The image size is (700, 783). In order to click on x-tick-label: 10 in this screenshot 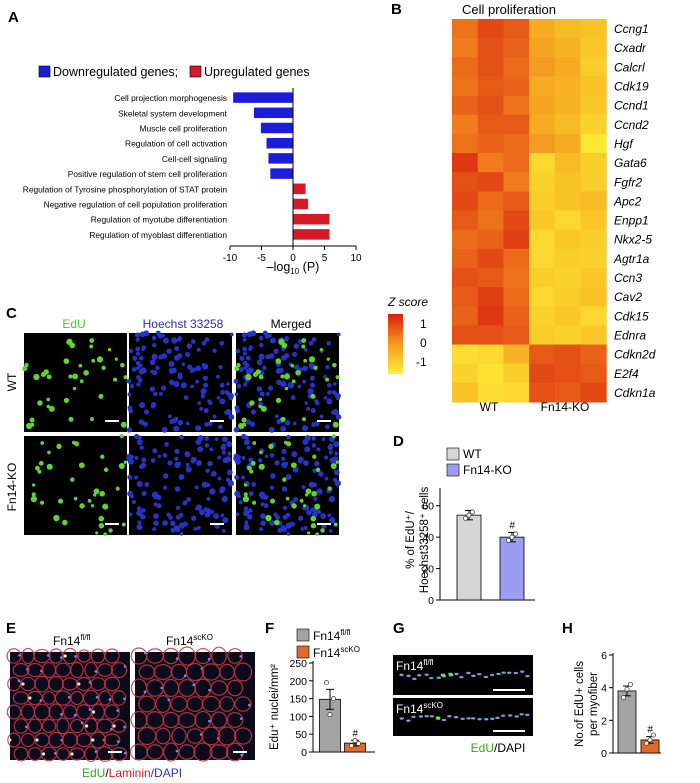, I will do `click(356, 258)`.